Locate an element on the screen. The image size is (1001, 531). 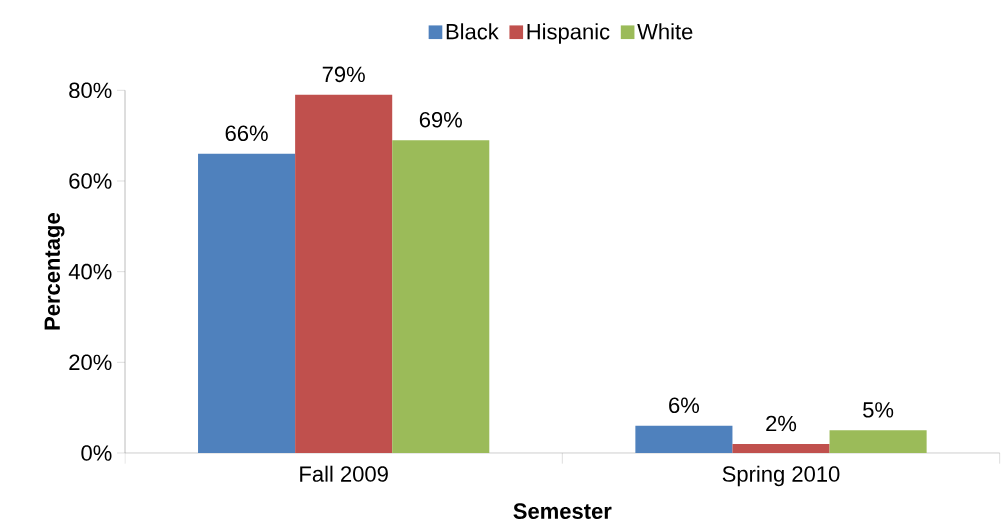
y-tick-label: 60% is located at coordinates (90, 181).